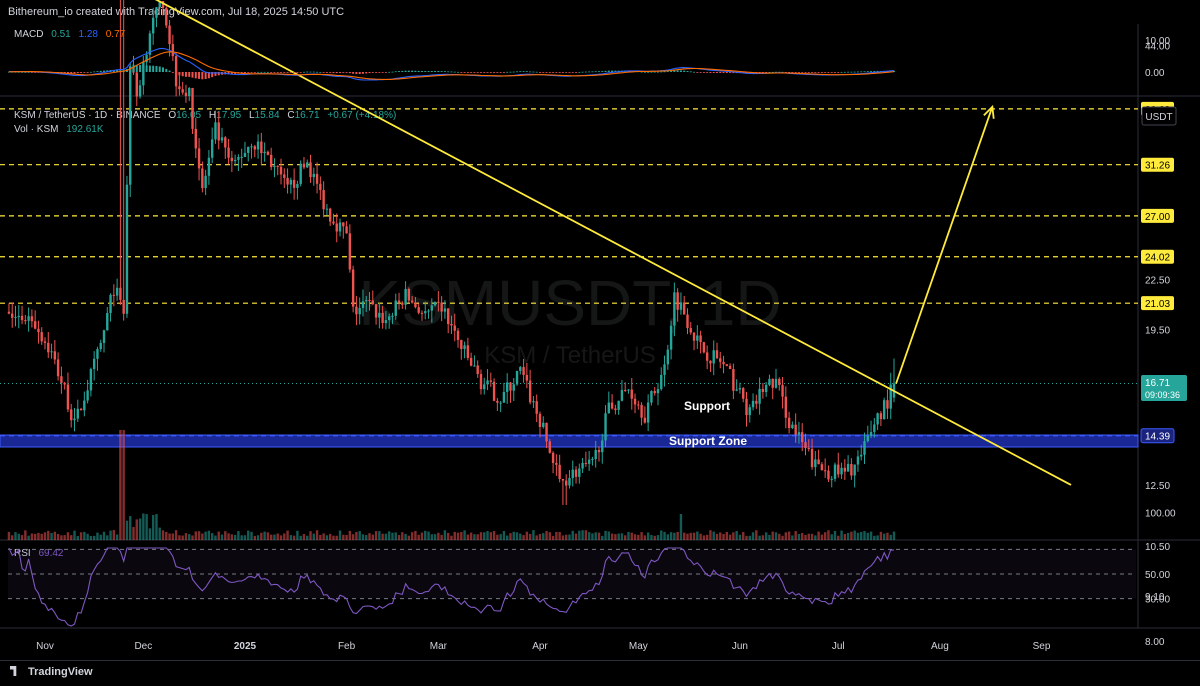 Image resolution: width=1200 pixels, height=686 pixels. What do you see at coordinates (543, 646) in the screenshot?
I see `time-axis: Nov Dec 2025 Feb Mar Apr May Jun Jul Aug Sep` at bounding box center [543, 646].